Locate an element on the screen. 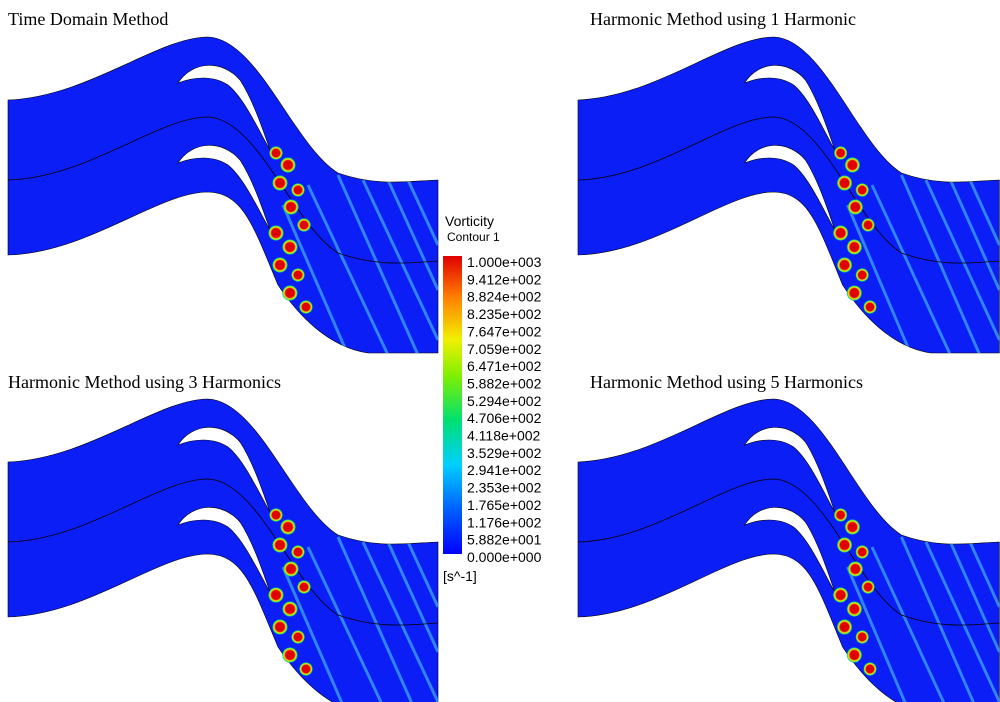 Image resolution: width=1000 pixels, height=702 pixels. legend-label: 3.529e+002 is located at coordinates (504, 453).